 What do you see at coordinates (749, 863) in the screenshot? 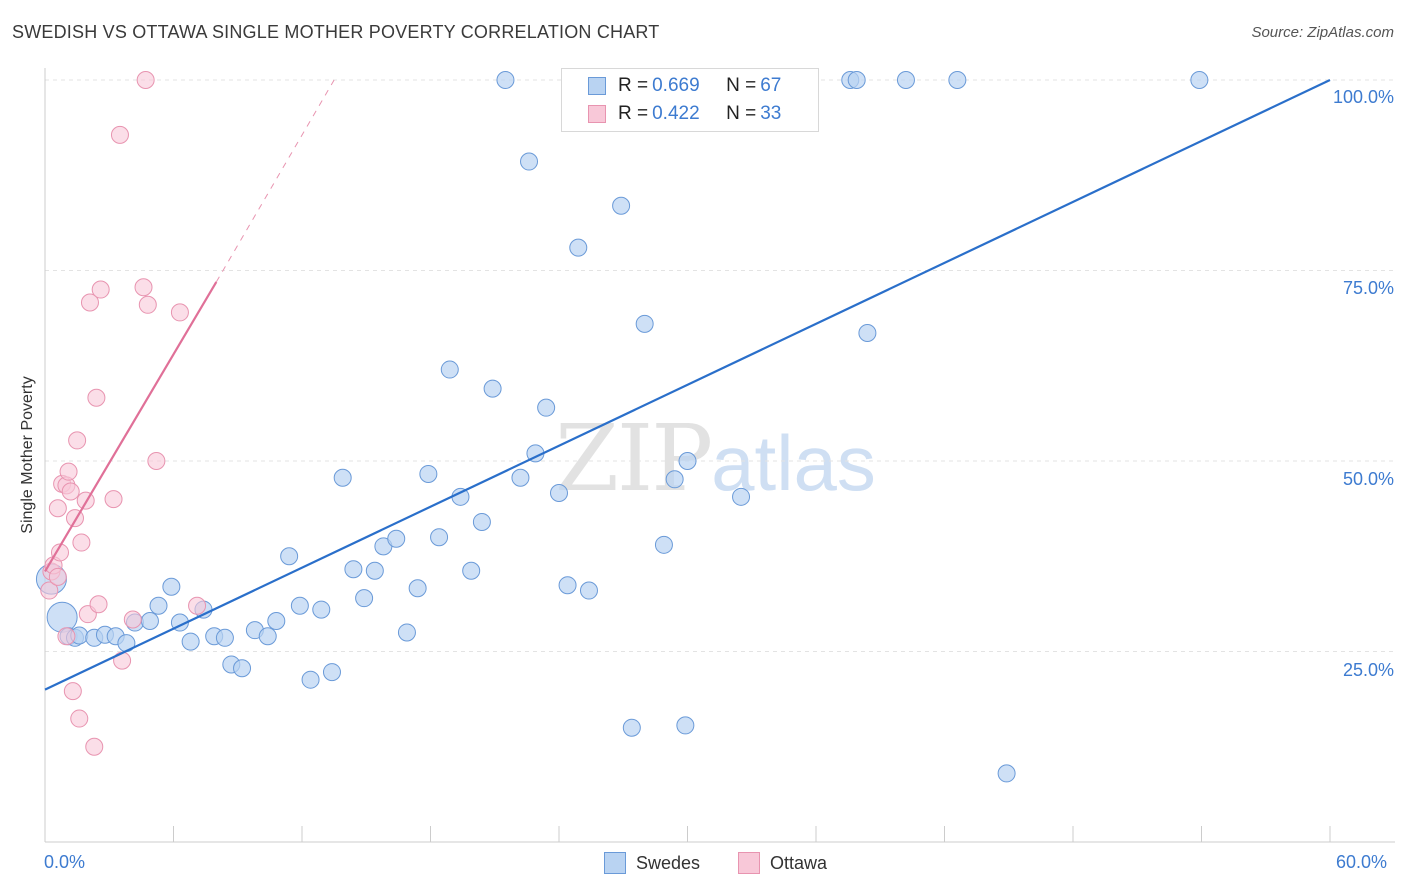
I see `legend-ottawa-swatch` at bounding box center [749, 863].